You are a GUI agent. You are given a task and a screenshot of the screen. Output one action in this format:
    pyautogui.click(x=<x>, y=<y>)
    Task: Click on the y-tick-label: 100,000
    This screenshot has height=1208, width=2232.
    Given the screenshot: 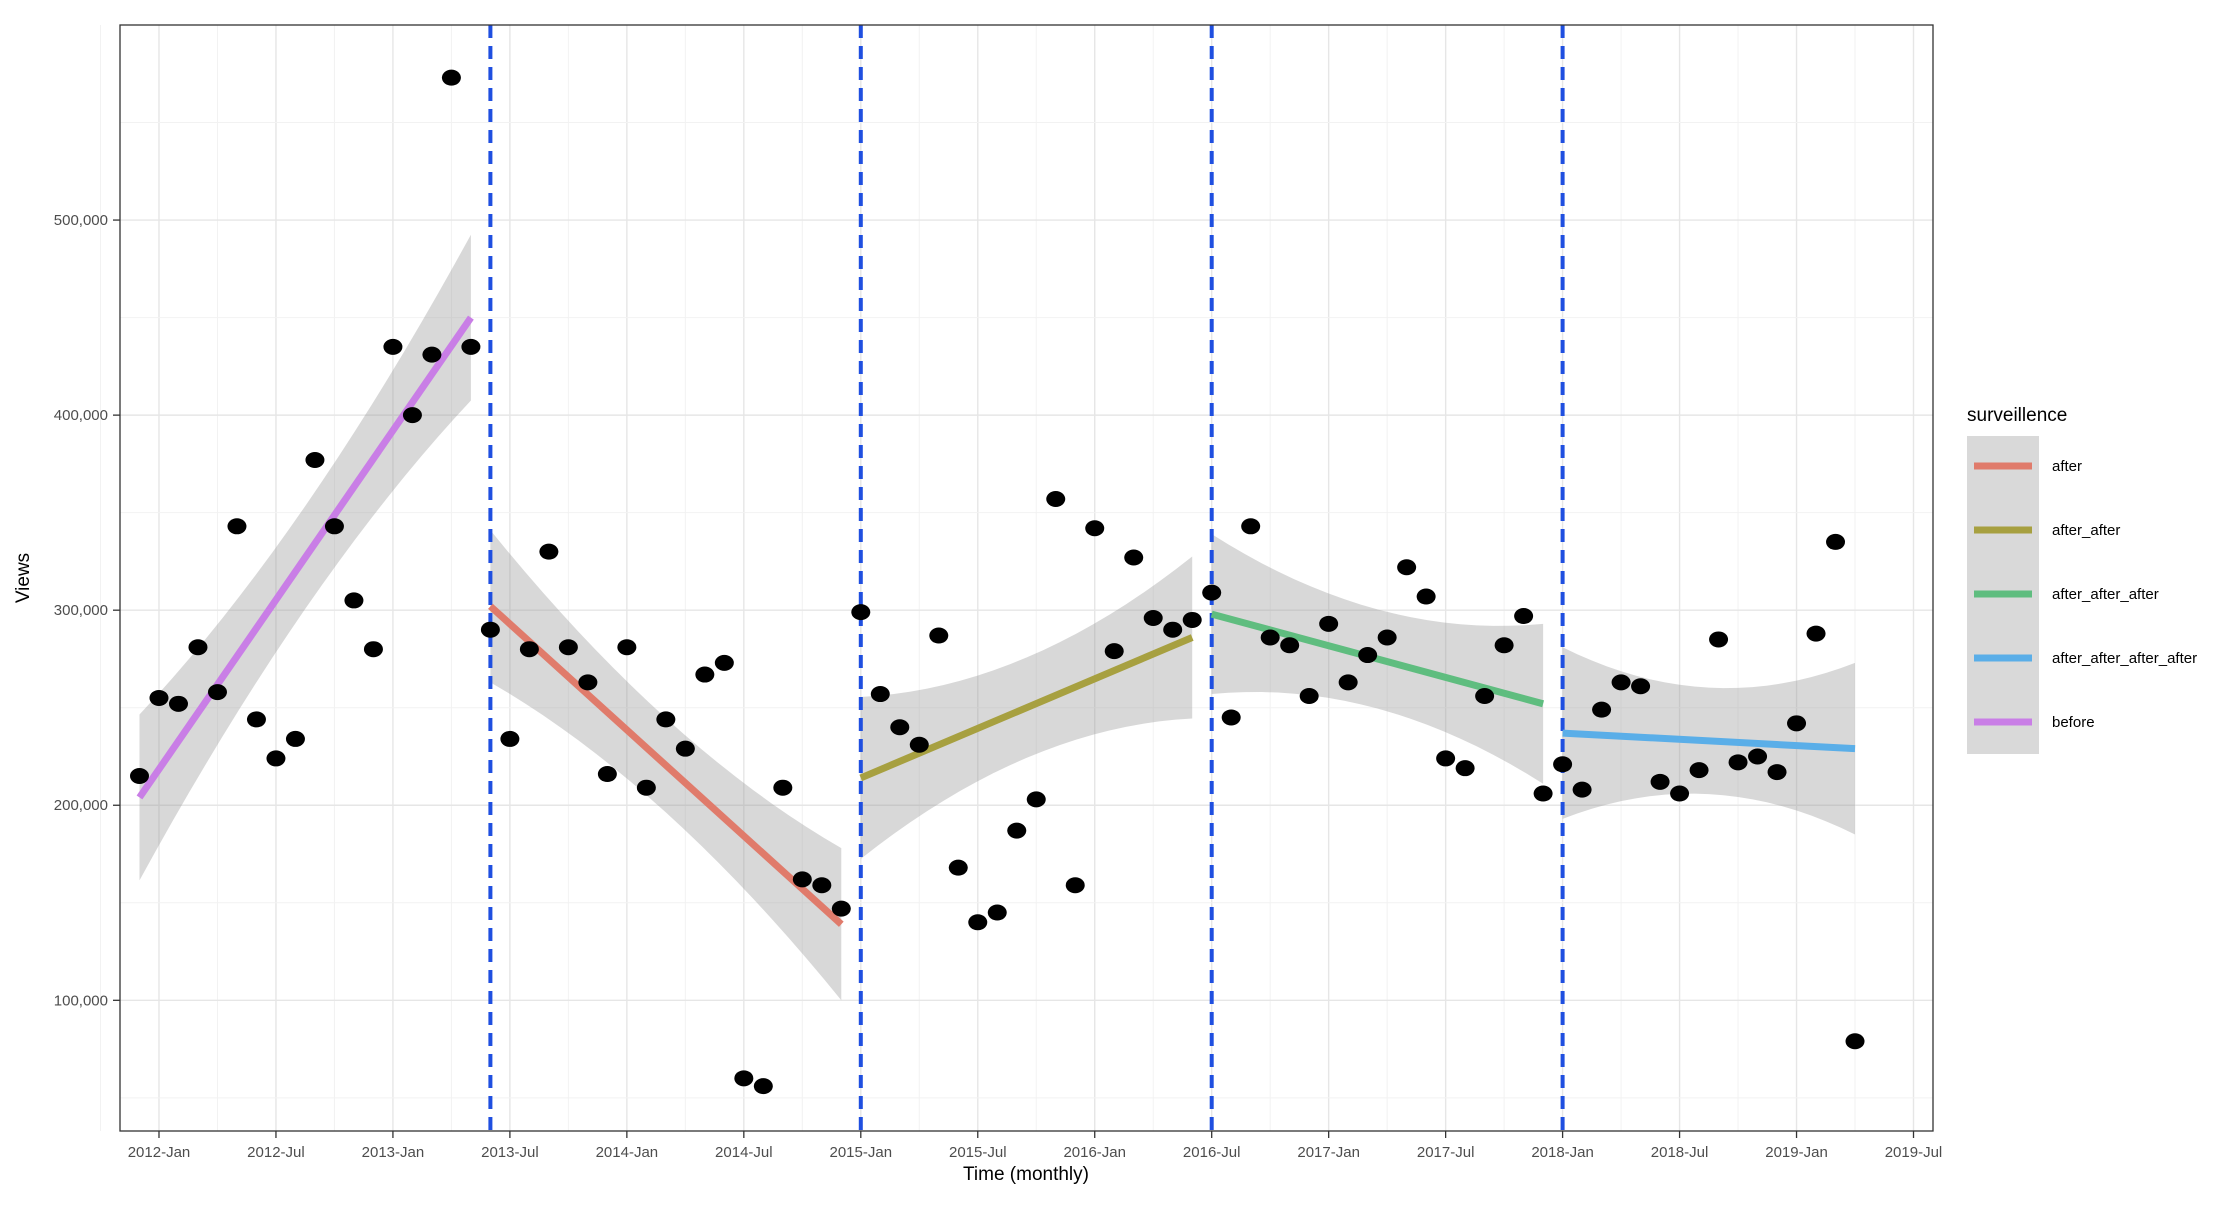 What is the action you would take?
    pyautogui.click(x=81, y=1000)
    